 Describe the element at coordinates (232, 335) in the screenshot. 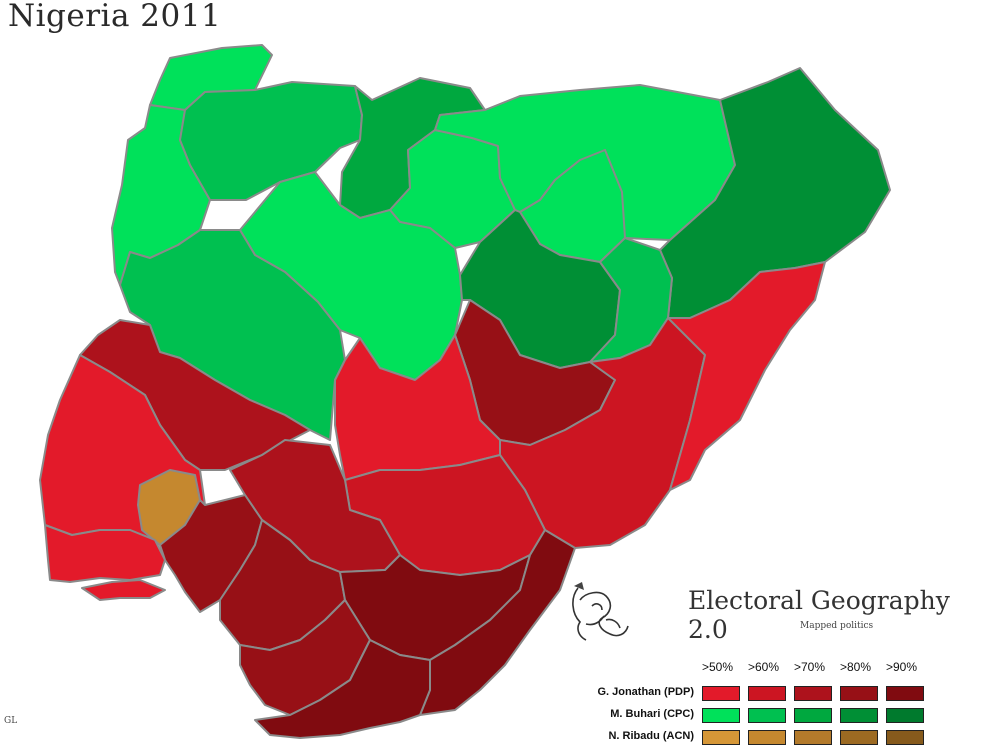

I see `region-niger` at that location.